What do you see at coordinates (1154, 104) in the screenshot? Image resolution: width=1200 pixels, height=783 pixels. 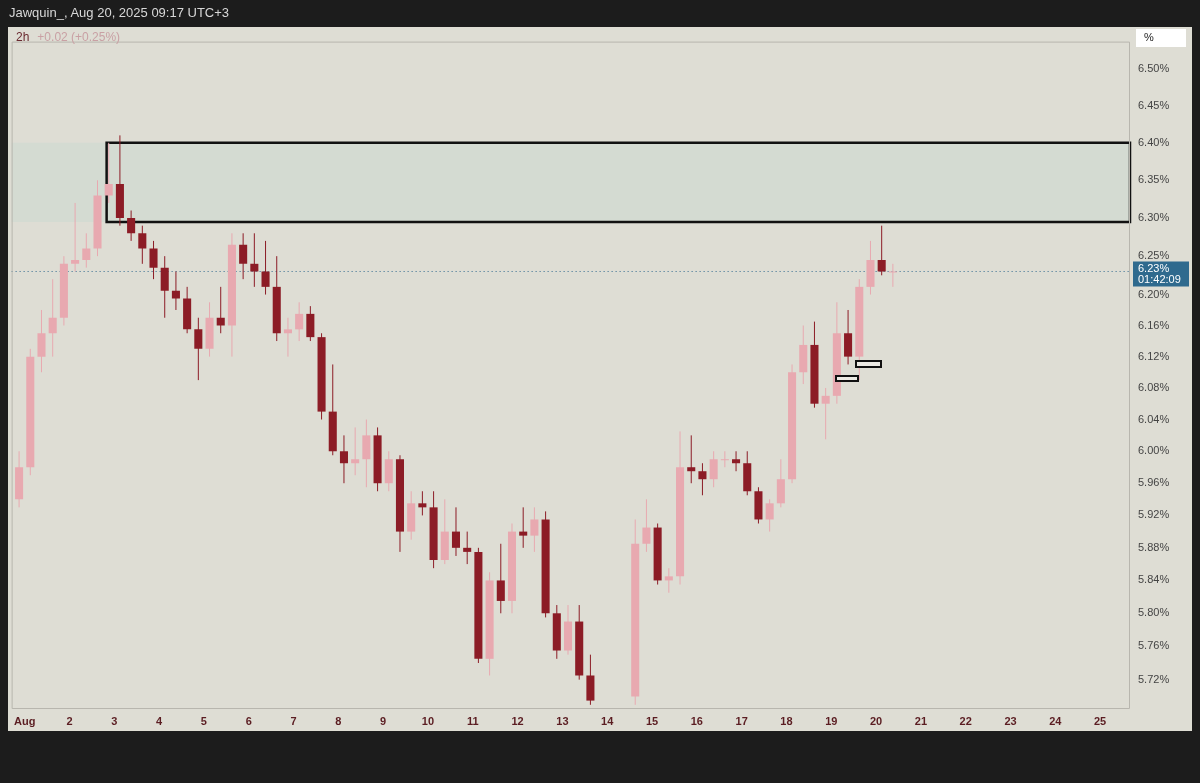 I see `y-tick-label: 6.45%` at bounding box center [1154, 104].